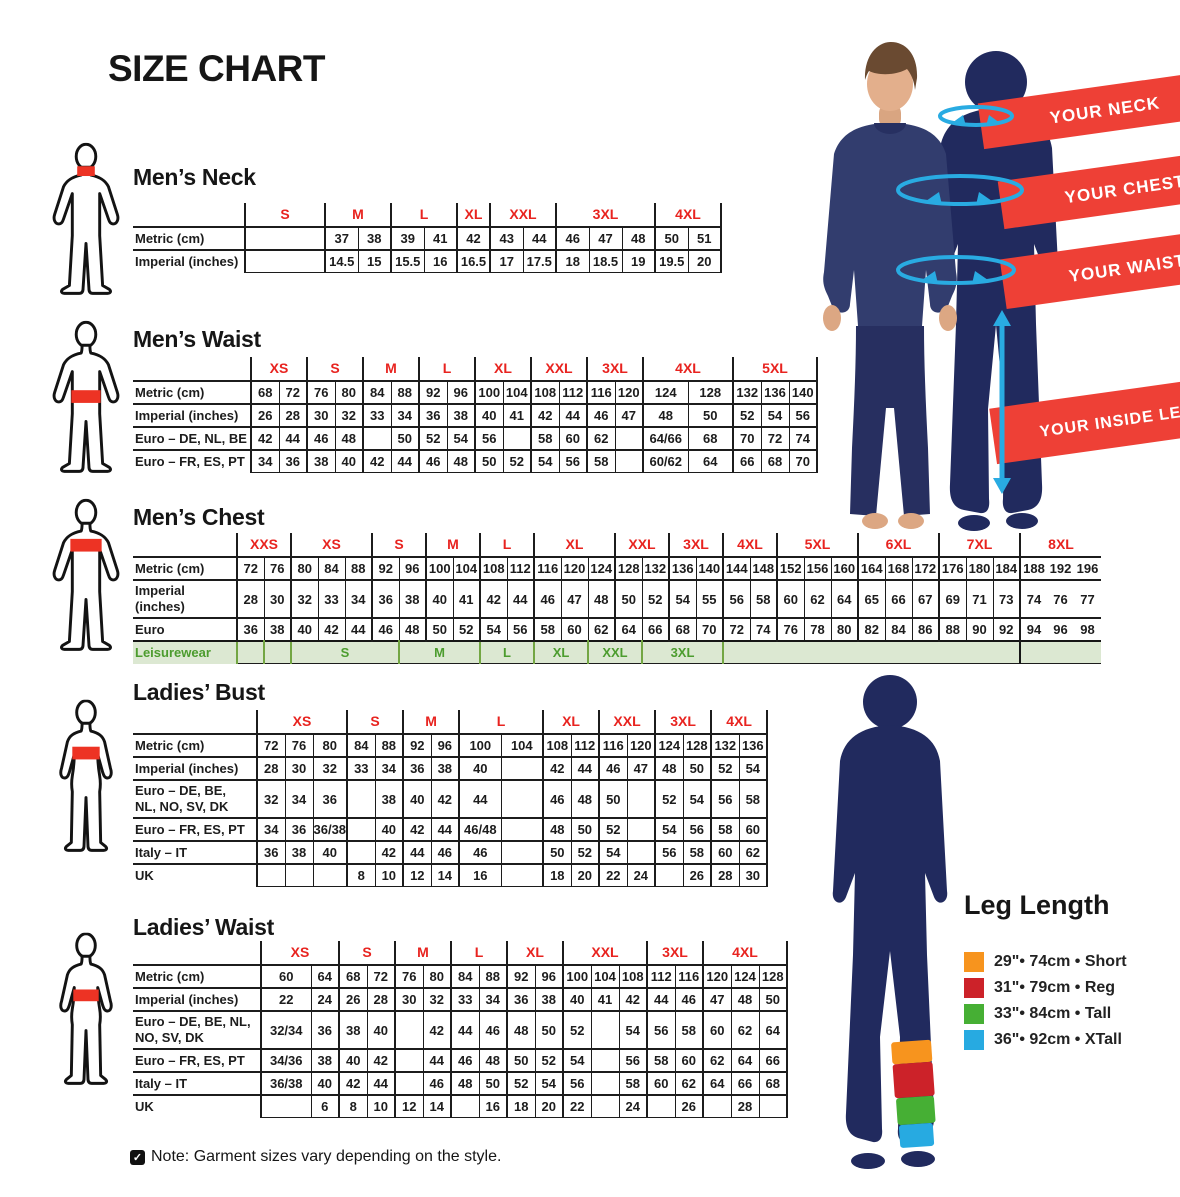 The height and width of the screenshot is (1197, 1180). I want to click on size-cell: 124, so click(601, 568).